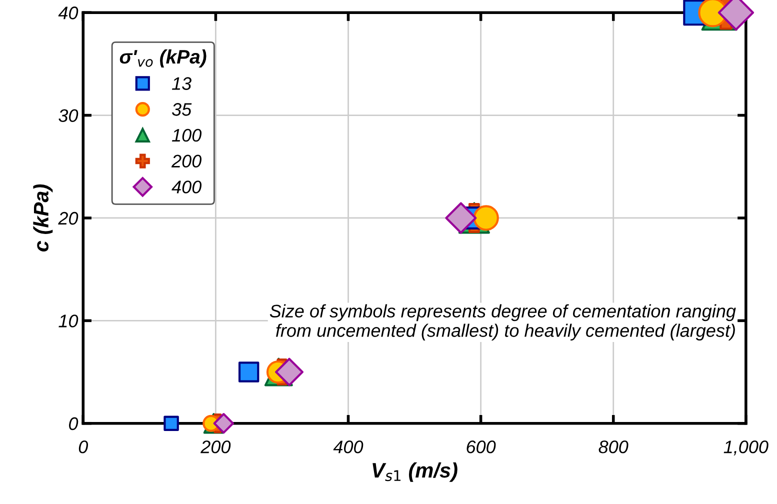 The image size is (777, 504). What do you see at coordinates (481, 447) in the screenshot?
I see `x-tick-label: 600` at bounding box center [481, 447].